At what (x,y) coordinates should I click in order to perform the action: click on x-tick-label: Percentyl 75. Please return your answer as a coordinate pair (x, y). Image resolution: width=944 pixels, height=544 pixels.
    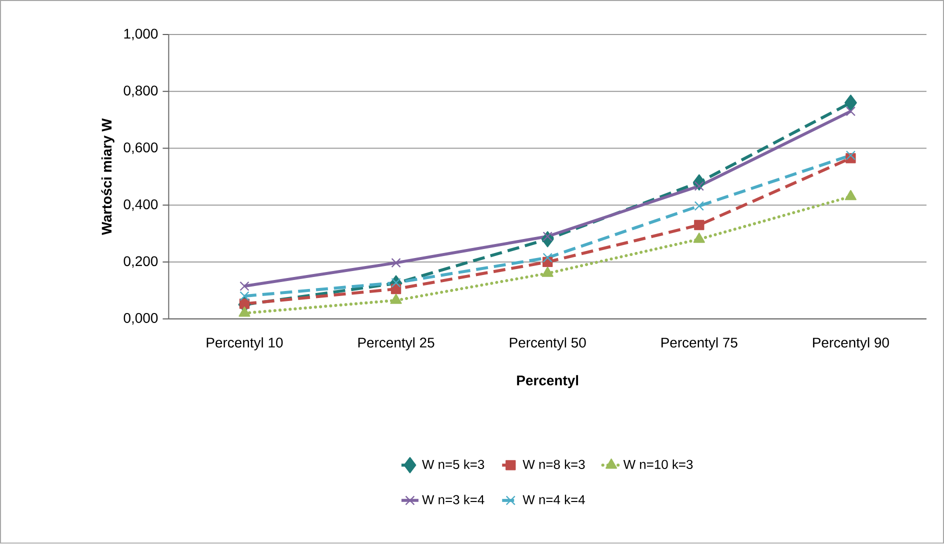
    Looking at the image, I should click on (699, 344).